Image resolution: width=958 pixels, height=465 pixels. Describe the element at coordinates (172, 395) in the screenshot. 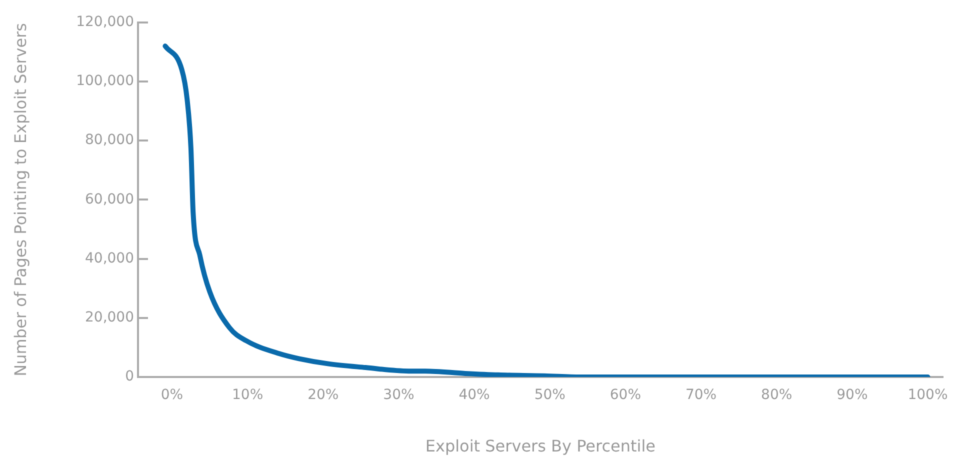

I see `x-tick-label: 0%` at that location.